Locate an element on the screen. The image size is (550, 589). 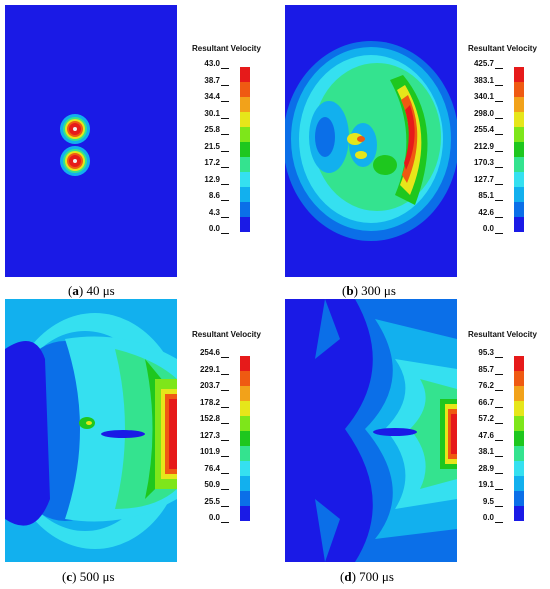
legend-tick-label: 50.9 is located at coordinates (212, 484).